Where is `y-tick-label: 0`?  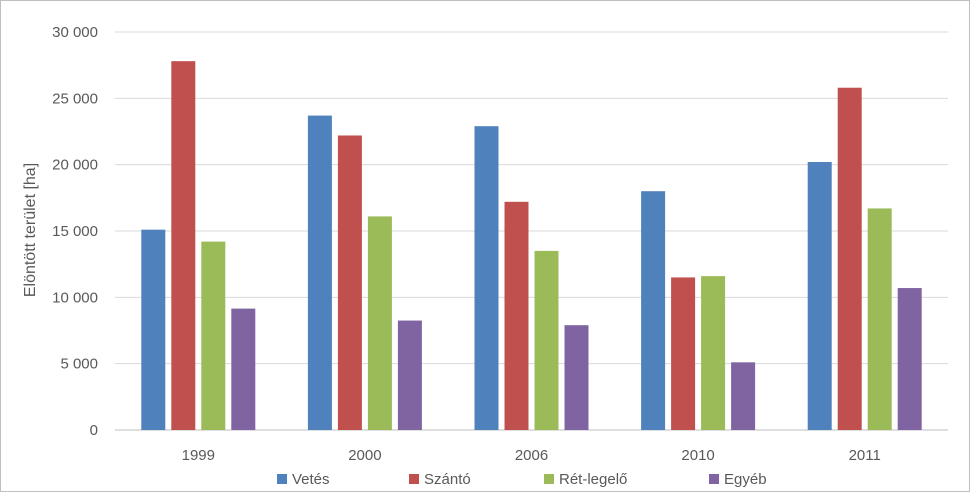 y-tick-label: 0 is located at coordinates (94, 430).